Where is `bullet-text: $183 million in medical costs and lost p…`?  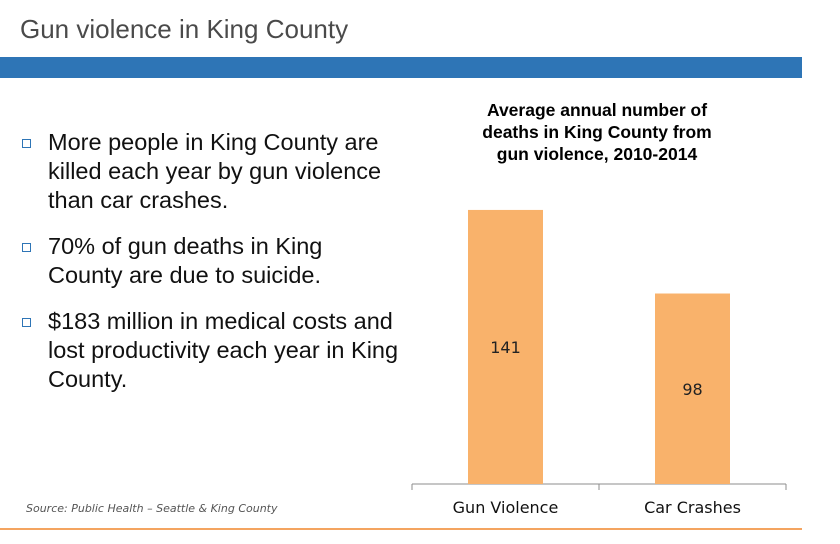
bullet-text: $183 million in medical costs and lost p… is located at coordinates (223, 350).